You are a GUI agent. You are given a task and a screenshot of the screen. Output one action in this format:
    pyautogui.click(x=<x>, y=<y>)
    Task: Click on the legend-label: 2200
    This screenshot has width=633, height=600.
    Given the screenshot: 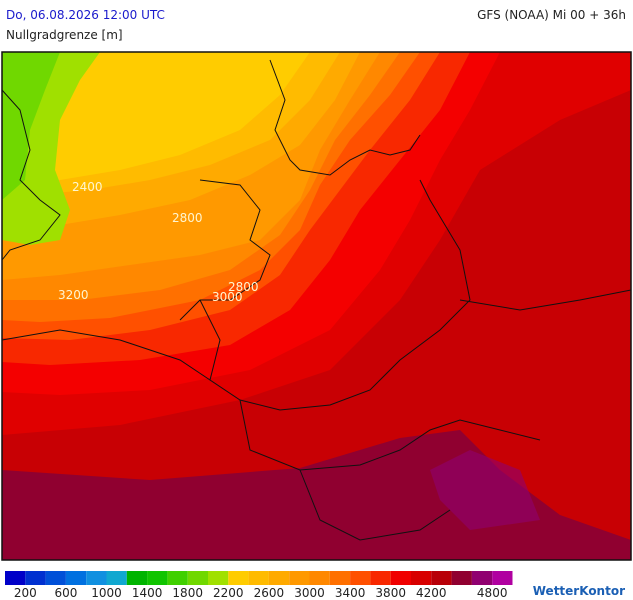 What is the action you would take?
    pyautogui.click(x=228, y=593)
    